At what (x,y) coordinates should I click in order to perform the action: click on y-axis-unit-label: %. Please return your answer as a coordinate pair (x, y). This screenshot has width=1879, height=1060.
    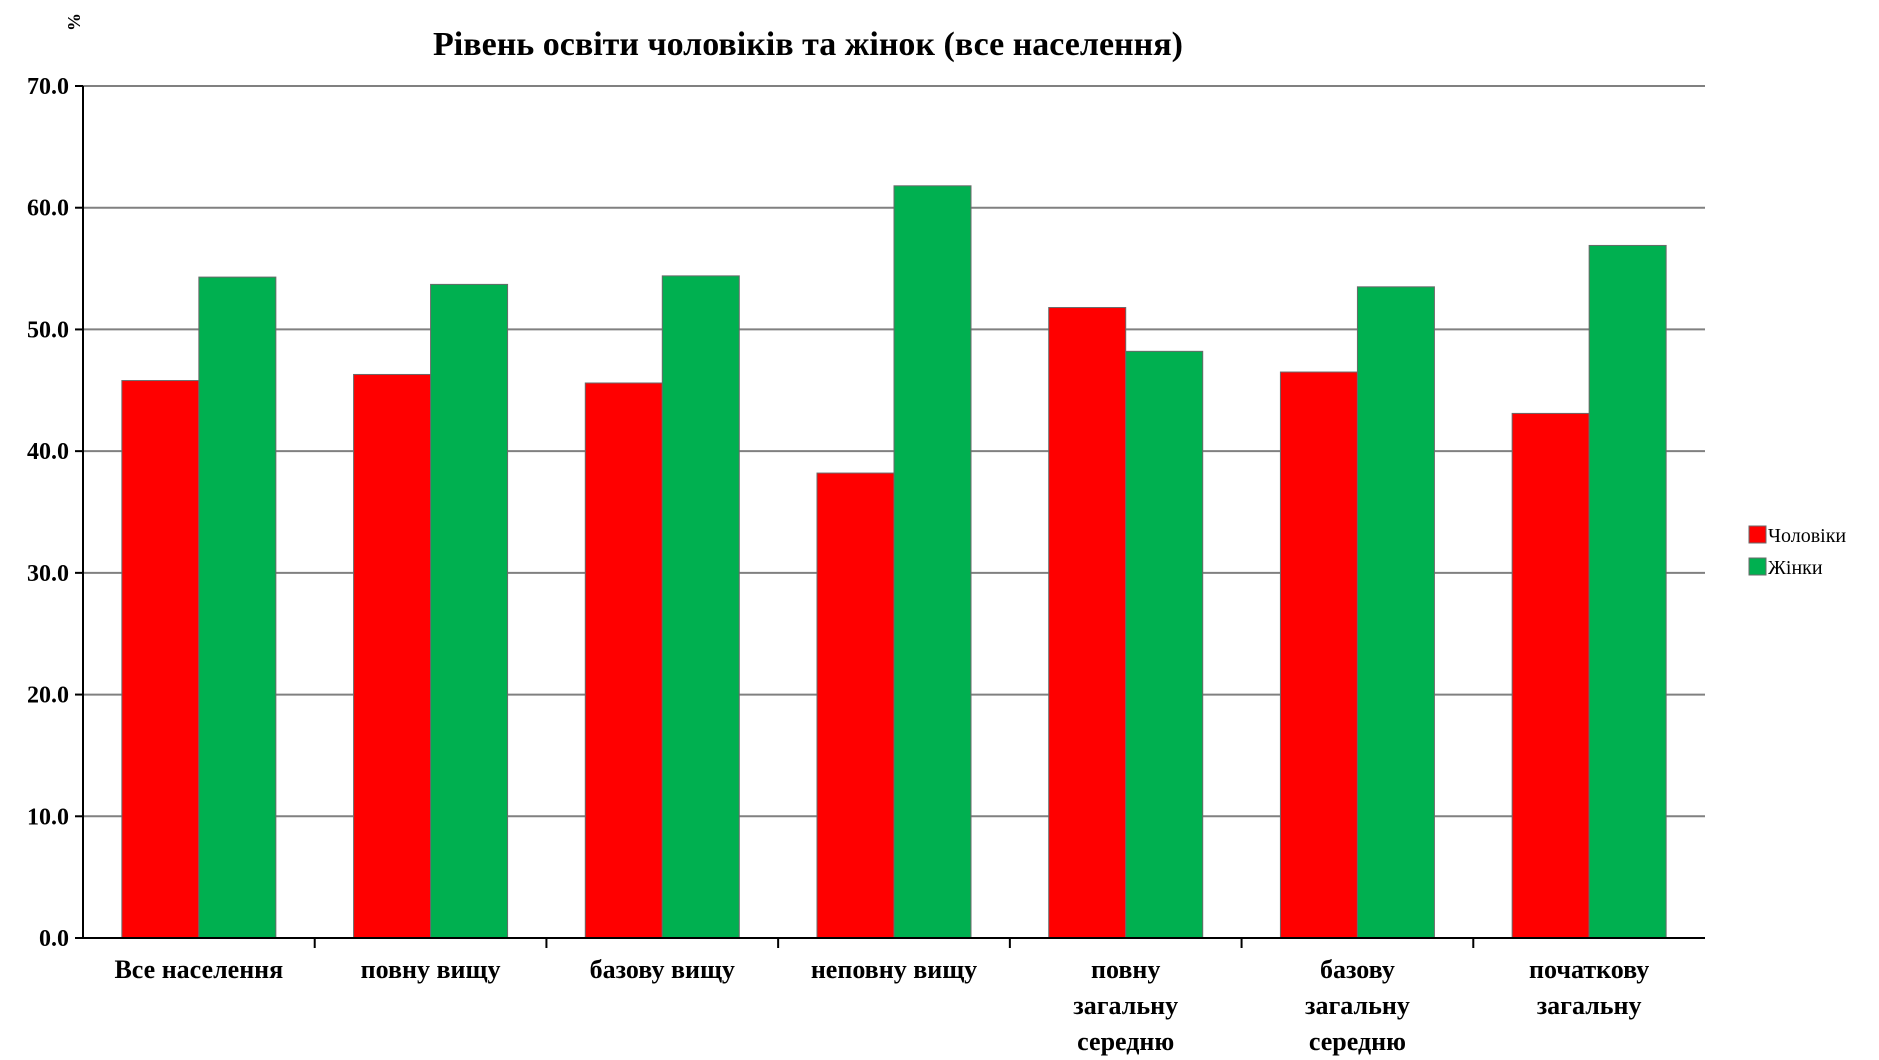
    Looking at the image, I should click on (74, 22).